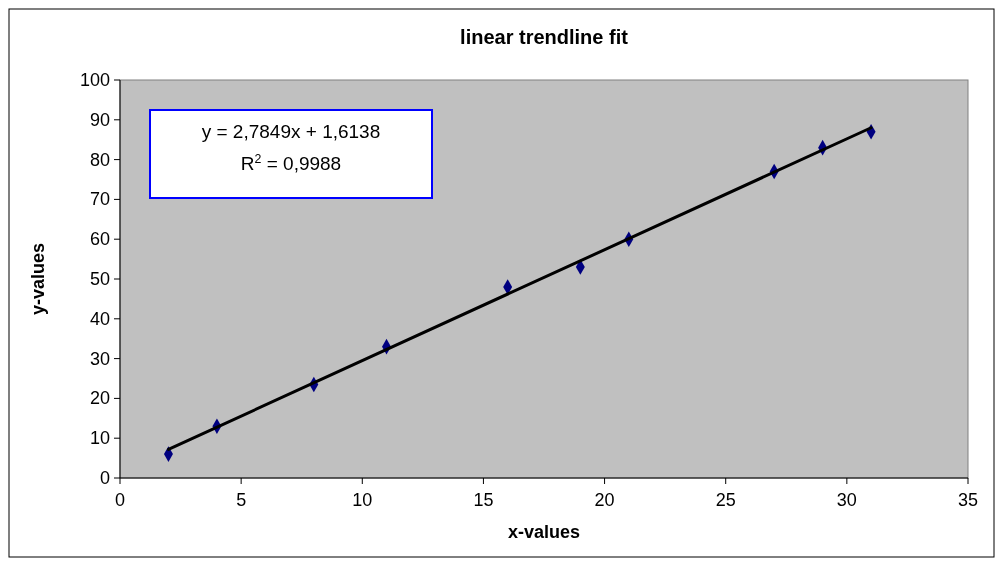  I want to click on x-axis-title: x-values, so click(544, 532).